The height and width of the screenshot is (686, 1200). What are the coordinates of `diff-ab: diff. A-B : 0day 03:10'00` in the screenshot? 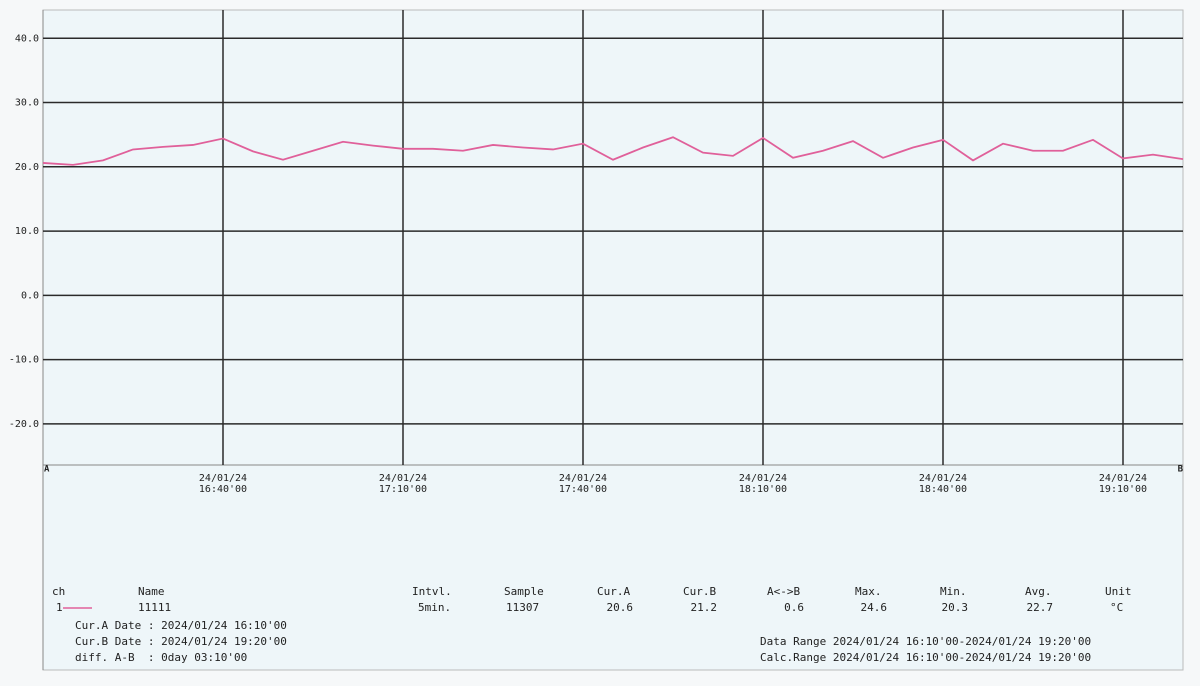 It's located at (161, 657).